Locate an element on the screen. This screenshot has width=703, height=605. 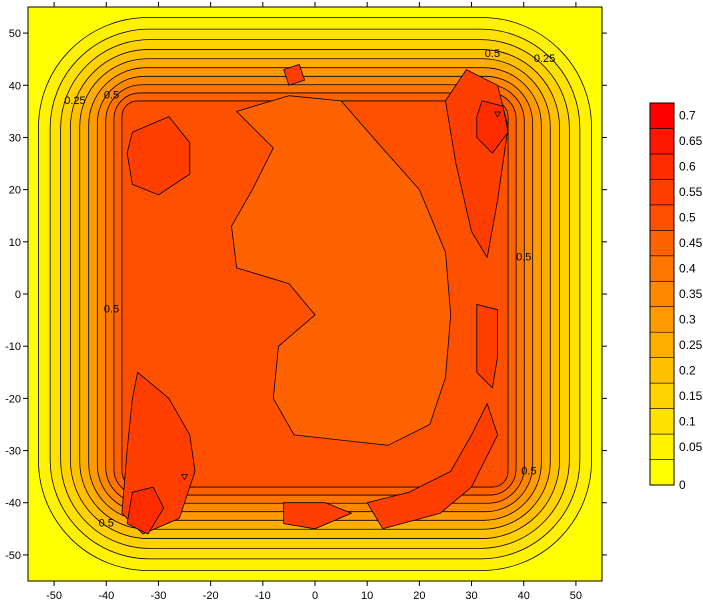
colorbar-label: 0.4 is located at coordinates (687, 269).